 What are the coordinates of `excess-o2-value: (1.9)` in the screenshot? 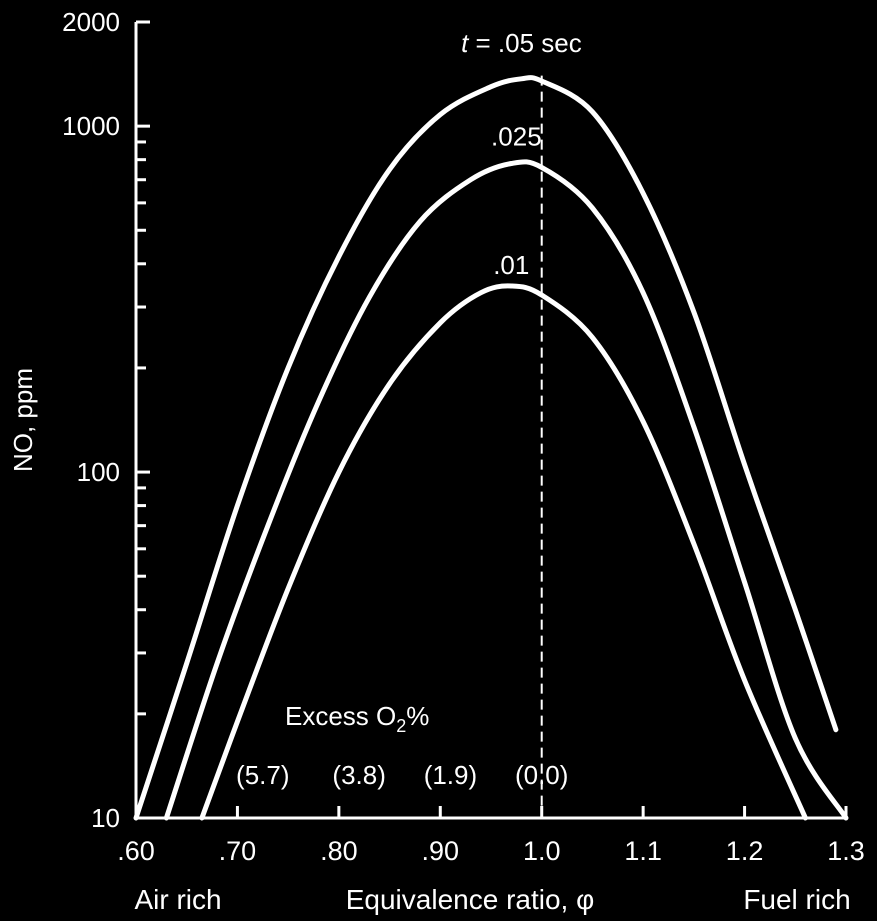 It's located at (450, 775).